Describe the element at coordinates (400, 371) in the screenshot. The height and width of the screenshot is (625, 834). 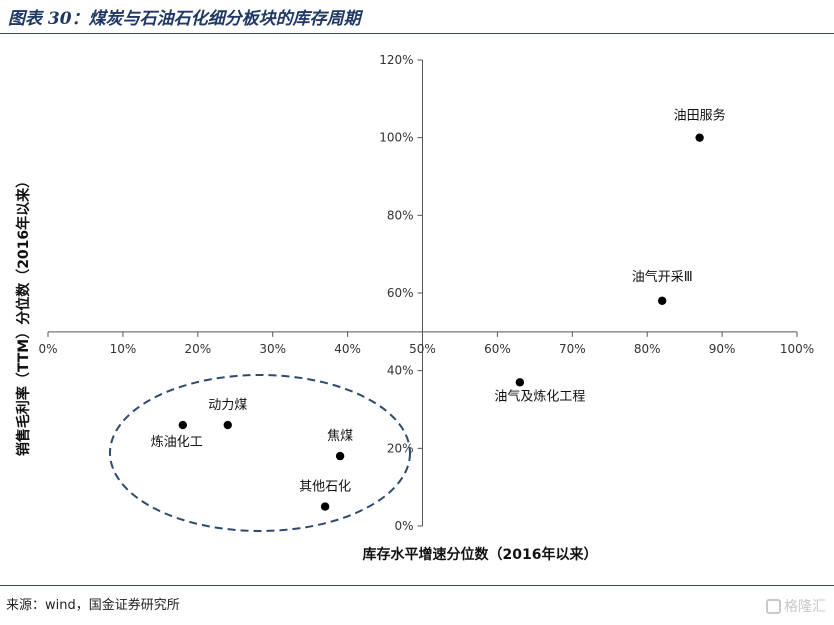
I see `y-tick-label: 40%` at that location.